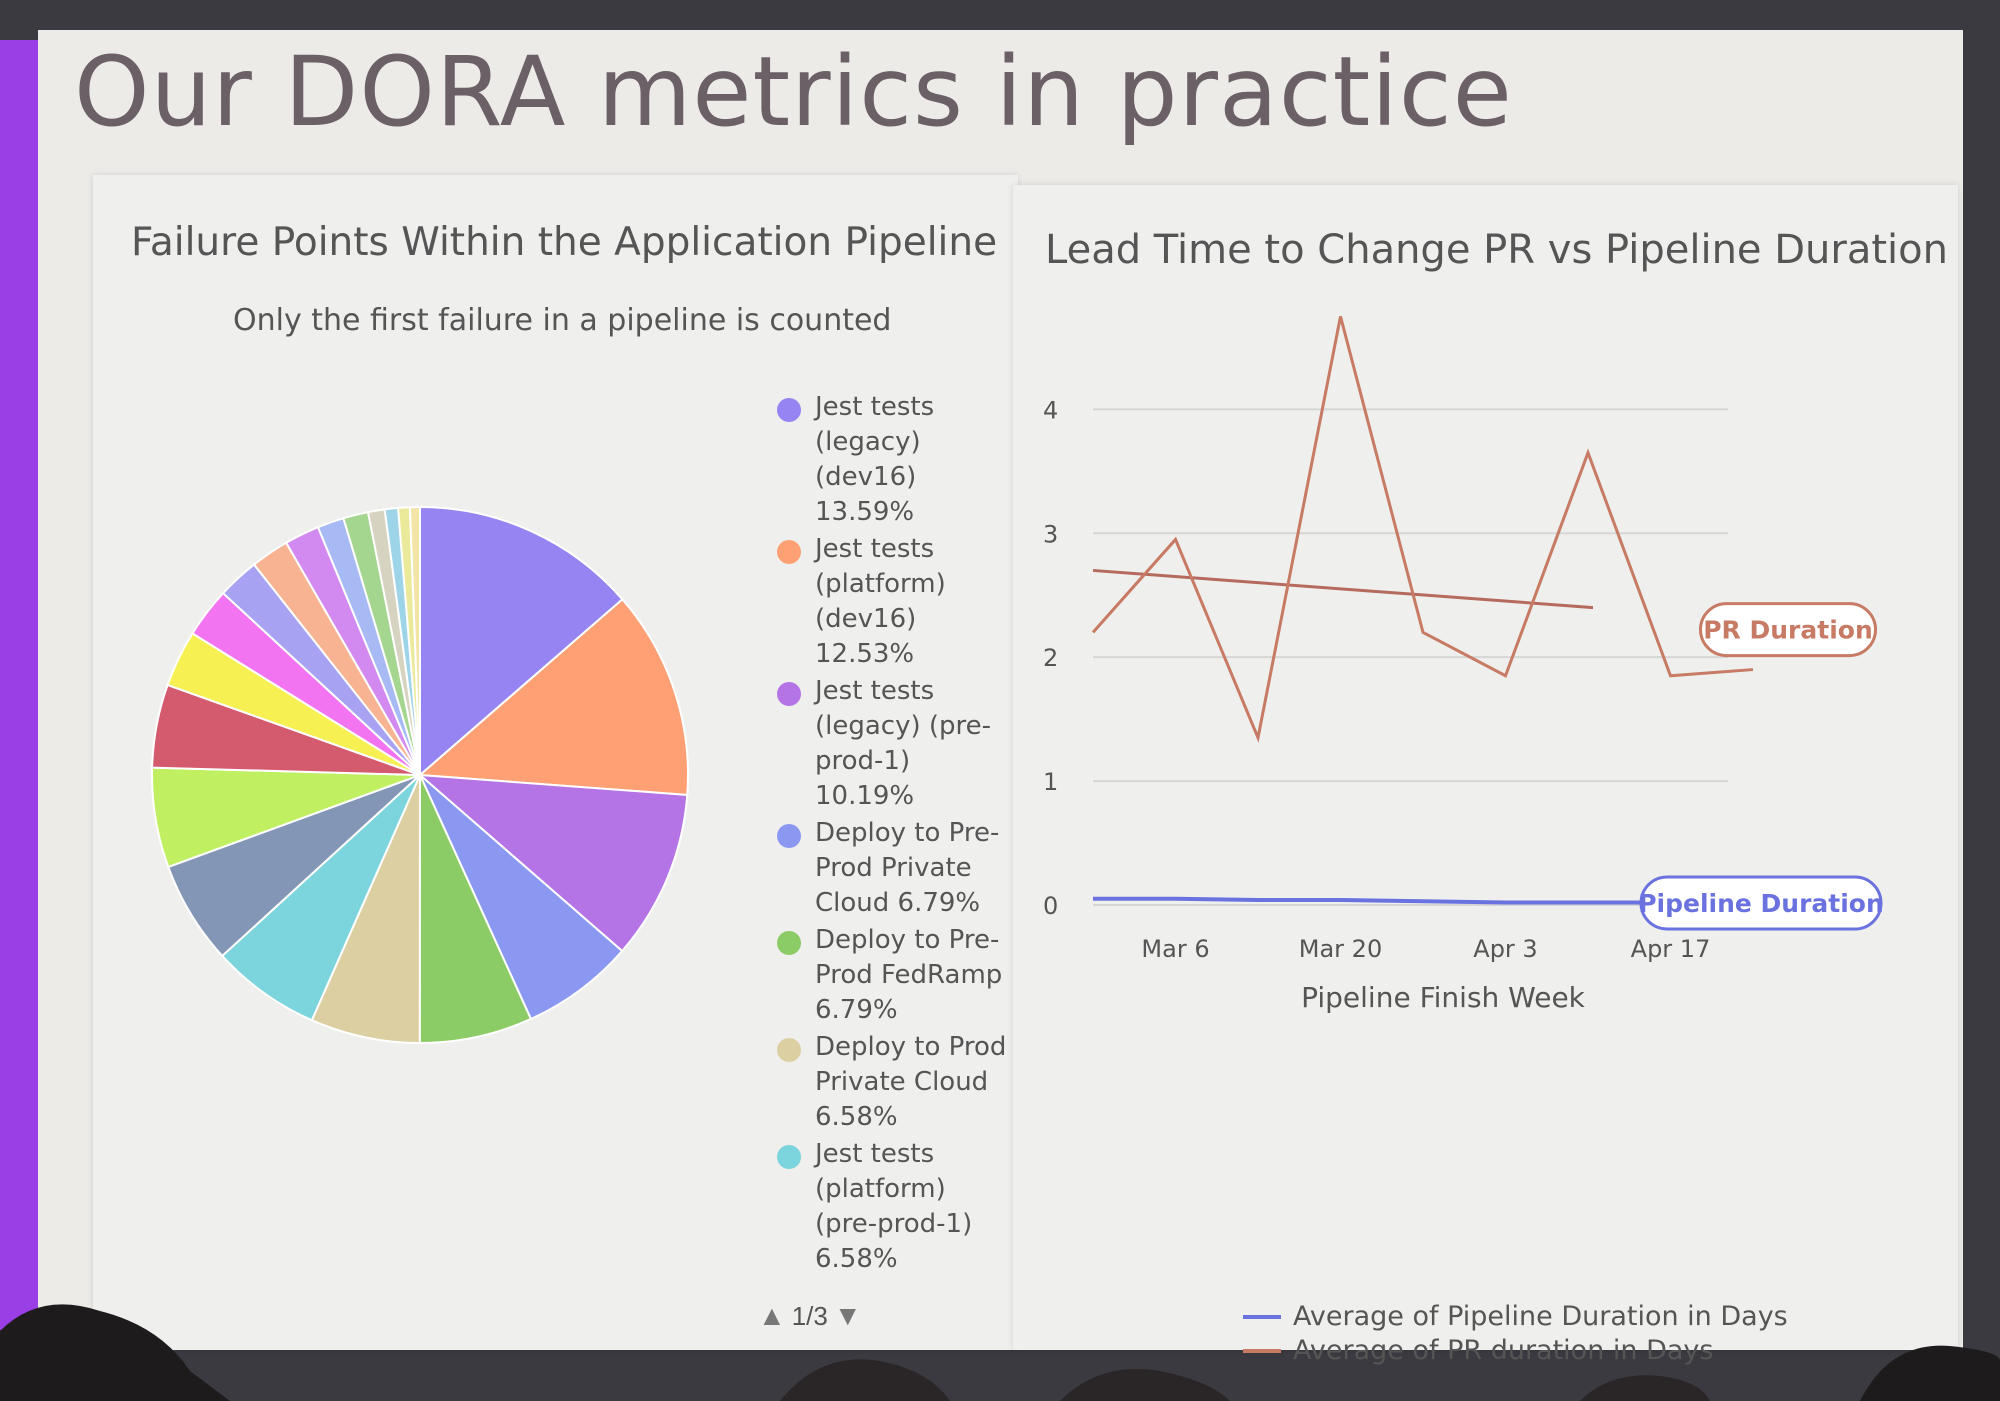 Image resolution: width=2000 pixels, height=1401 pixels. Describe the element at coordinates (1540, 1316) in the screenshot. I see `legend-label: Average of Pipeline Duration in Days` at that location.